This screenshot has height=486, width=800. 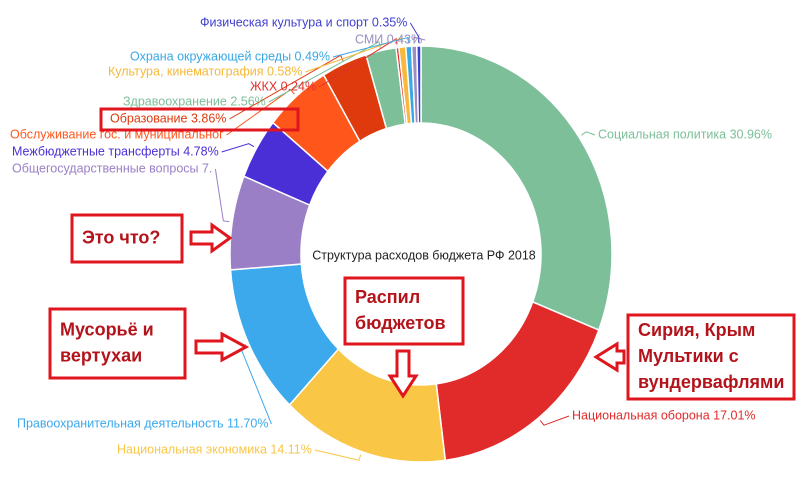 I want to click on annotation-text: Сирия, Крым, so click(x=696, y=330).